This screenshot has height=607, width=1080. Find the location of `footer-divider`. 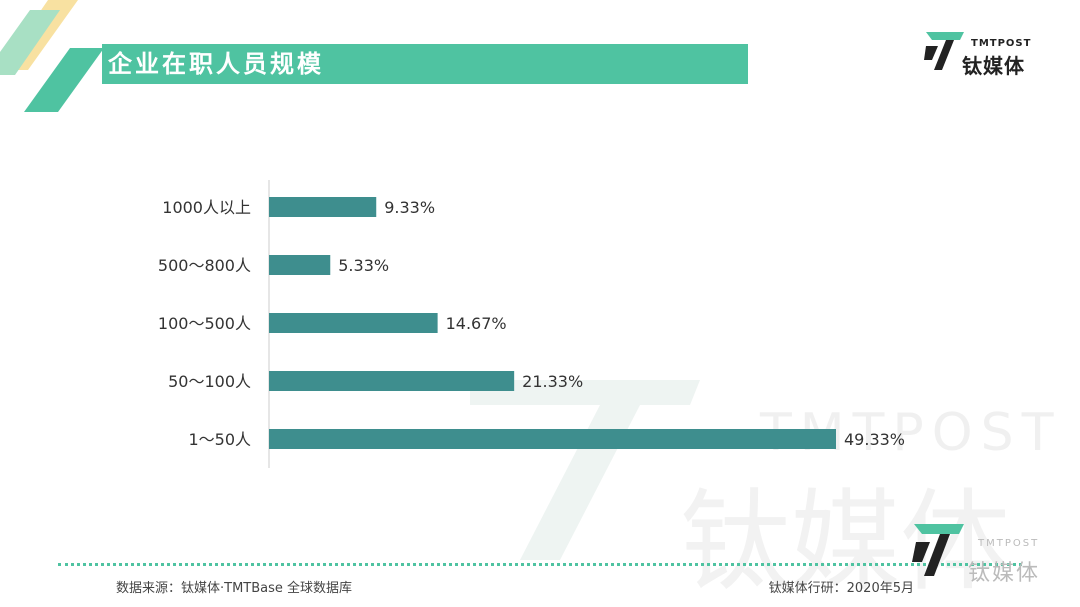

footer-divider is located at coordinates (540, 564).